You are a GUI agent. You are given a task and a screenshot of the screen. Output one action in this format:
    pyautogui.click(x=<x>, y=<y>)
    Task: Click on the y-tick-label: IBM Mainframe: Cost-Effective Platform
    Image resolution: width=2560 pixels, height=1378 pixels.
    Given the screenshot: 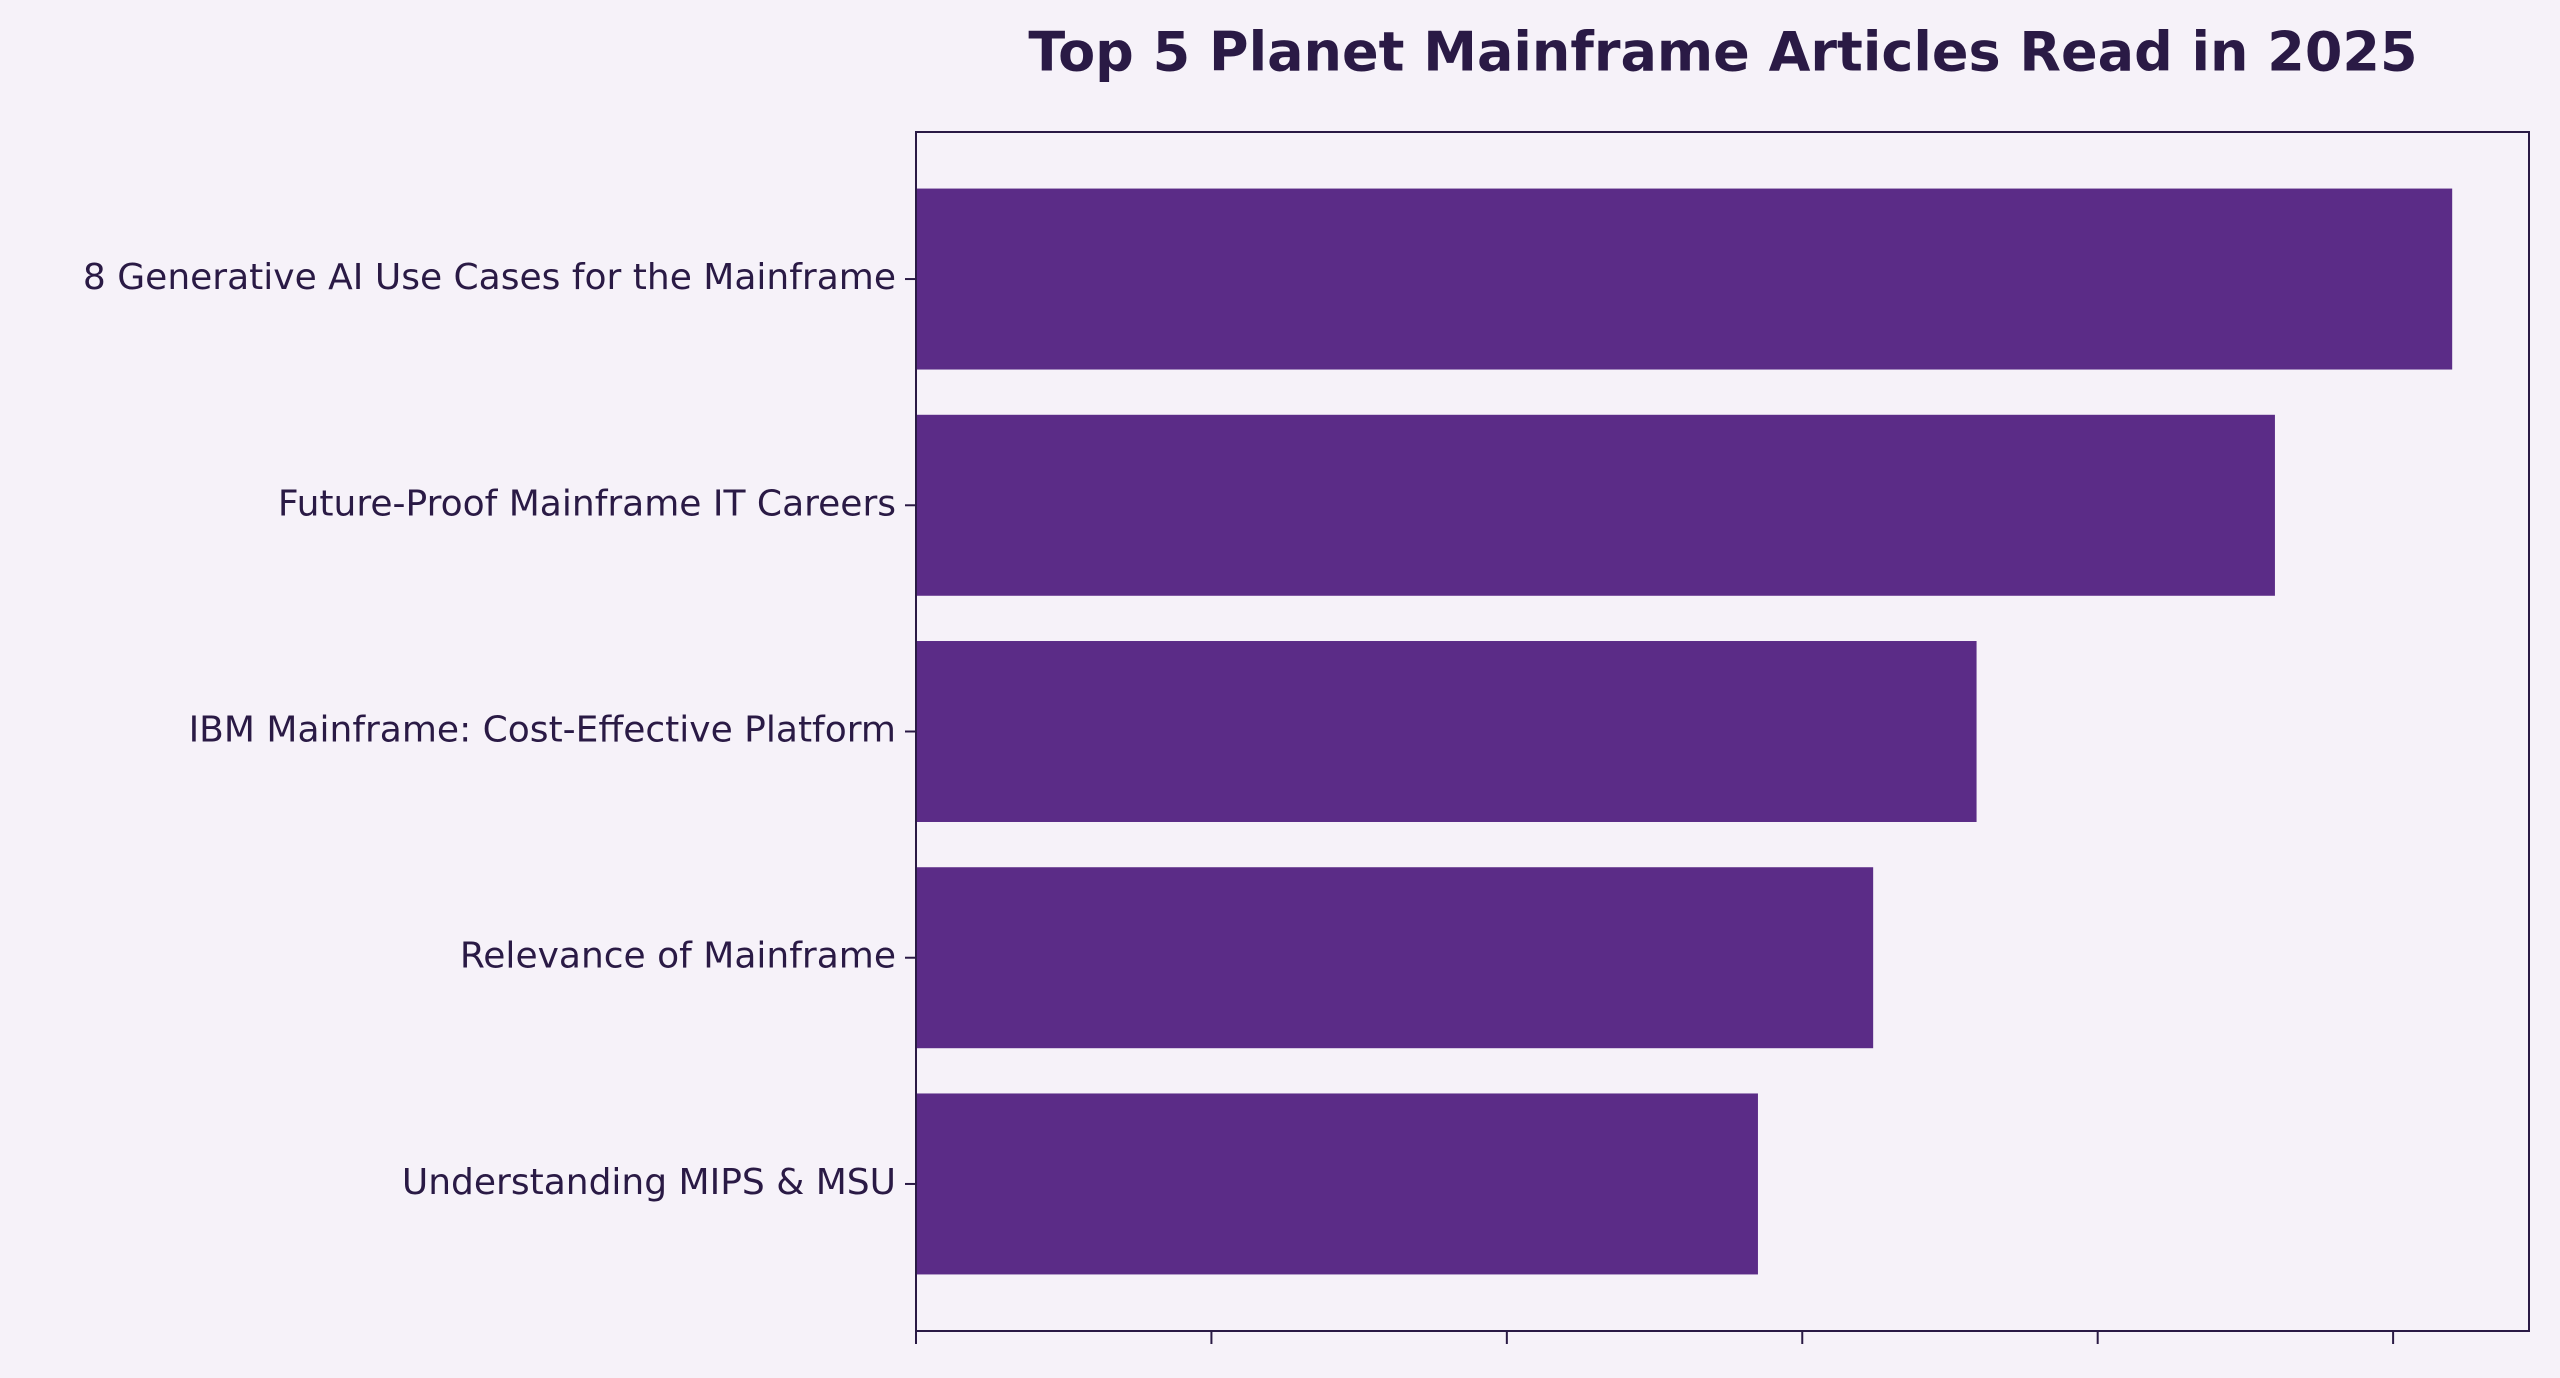 What is the action you would take?
    pyautogui.click(x=542, y=730)
    